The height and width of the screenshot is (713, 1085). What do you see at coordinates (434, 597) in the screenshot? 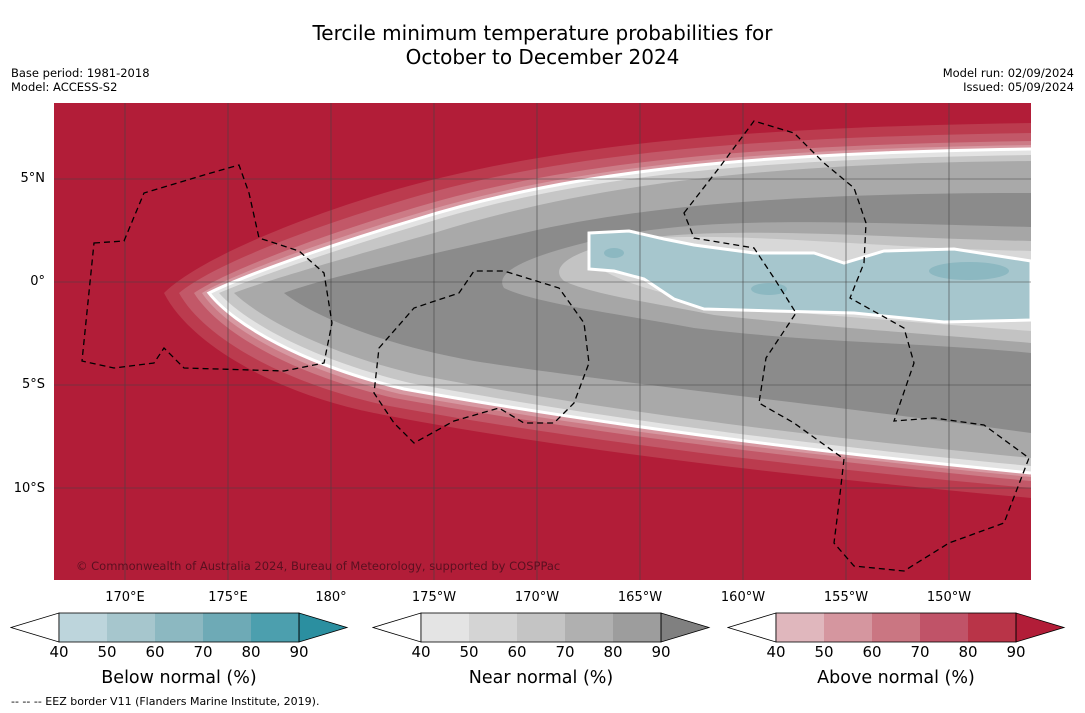
I see `lon-label-175w: 175°W` at bounding box center [434, 597].